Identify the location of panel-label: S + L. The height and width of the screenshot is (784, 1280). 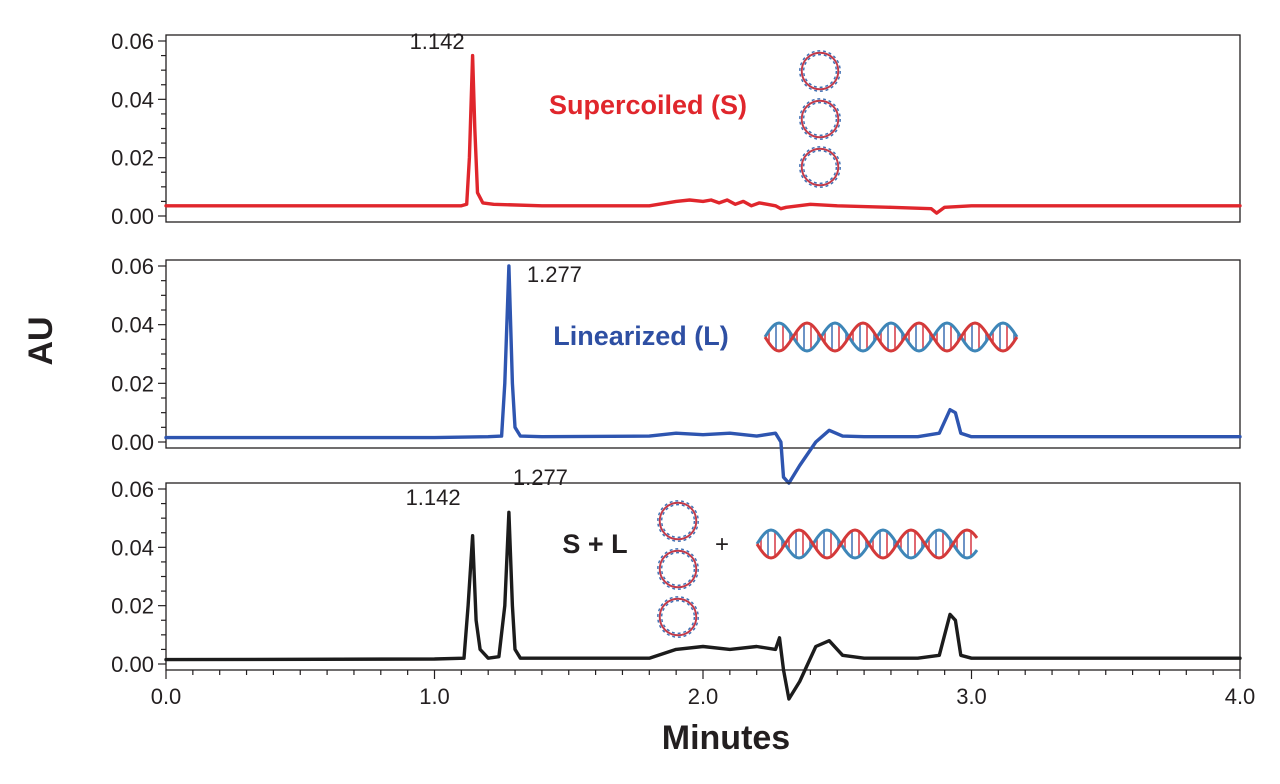
(594, 544).